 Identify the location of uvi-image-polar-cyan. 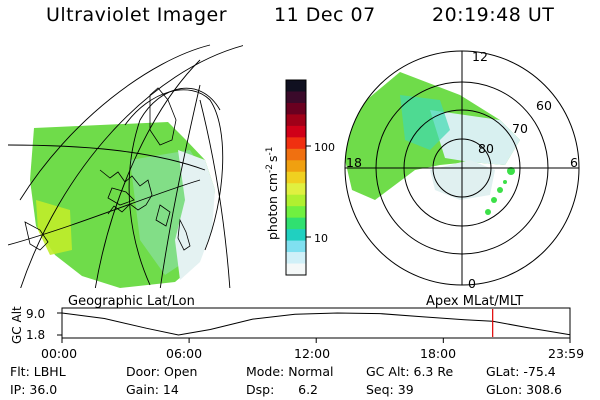
(425, 122).